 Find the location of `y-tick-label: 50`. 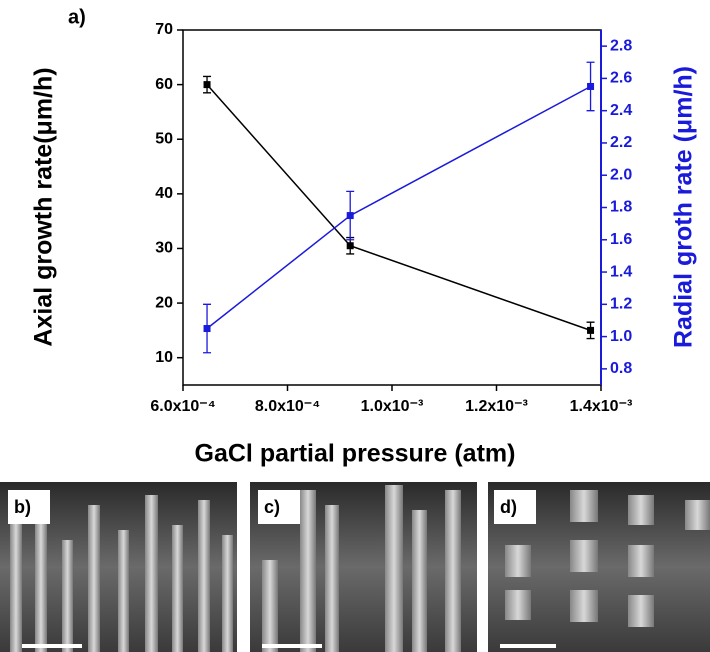

y-tick-label: 50 is located at coordinates (164, 138).